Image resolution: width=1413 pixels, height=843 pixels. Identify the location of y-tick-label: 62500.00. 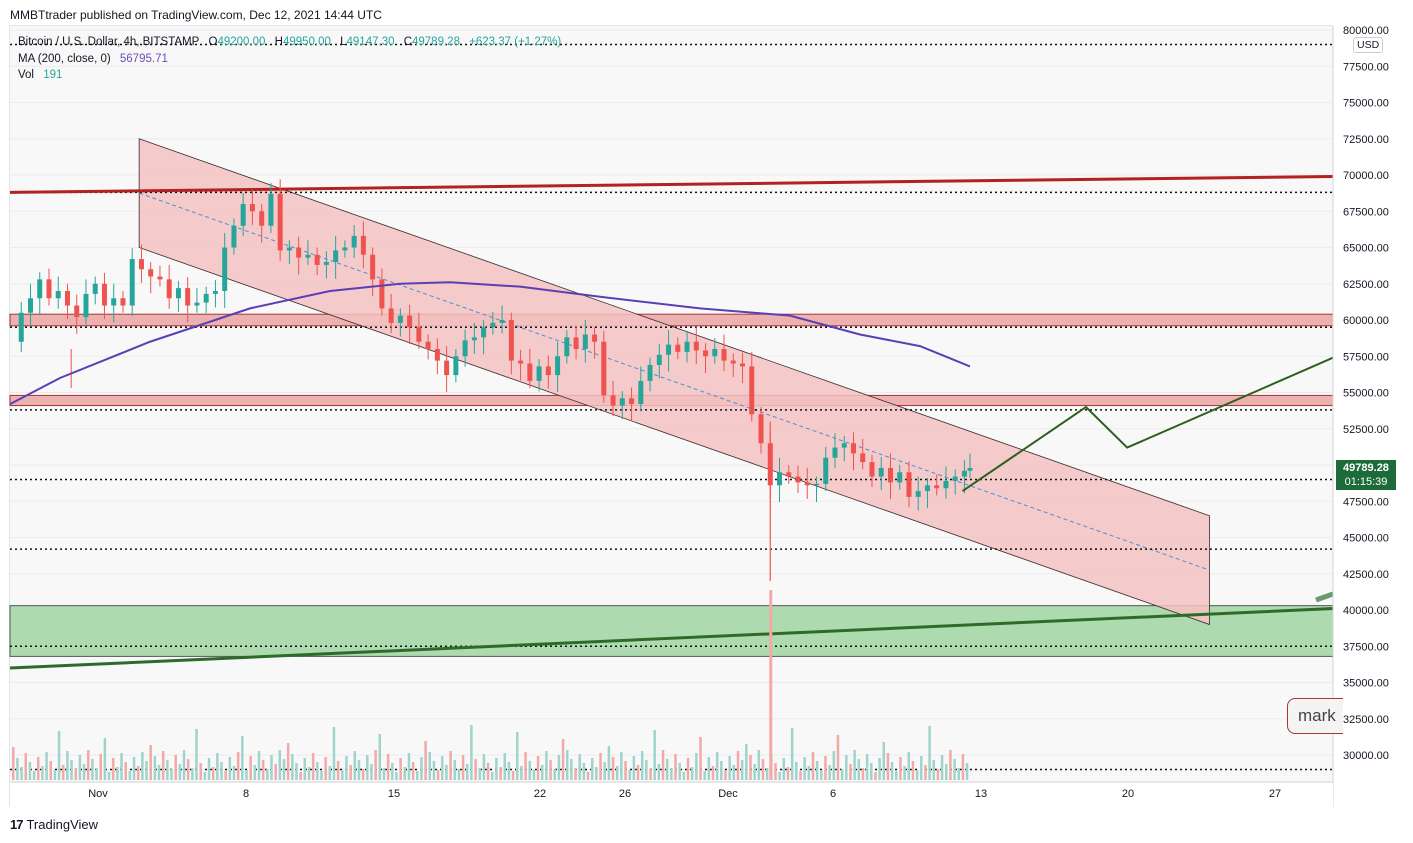
(1366, 285).